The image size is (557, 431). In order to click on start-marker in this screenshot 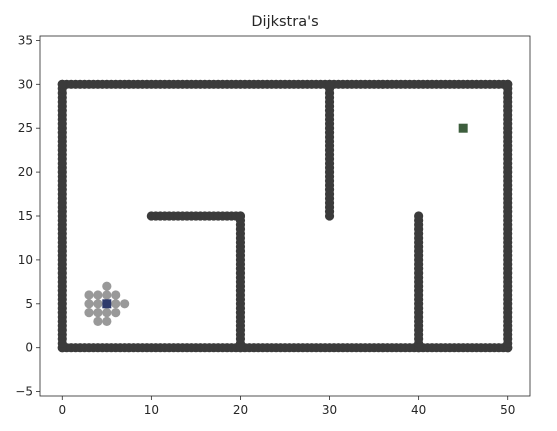, I will do `click(107, 304)`.